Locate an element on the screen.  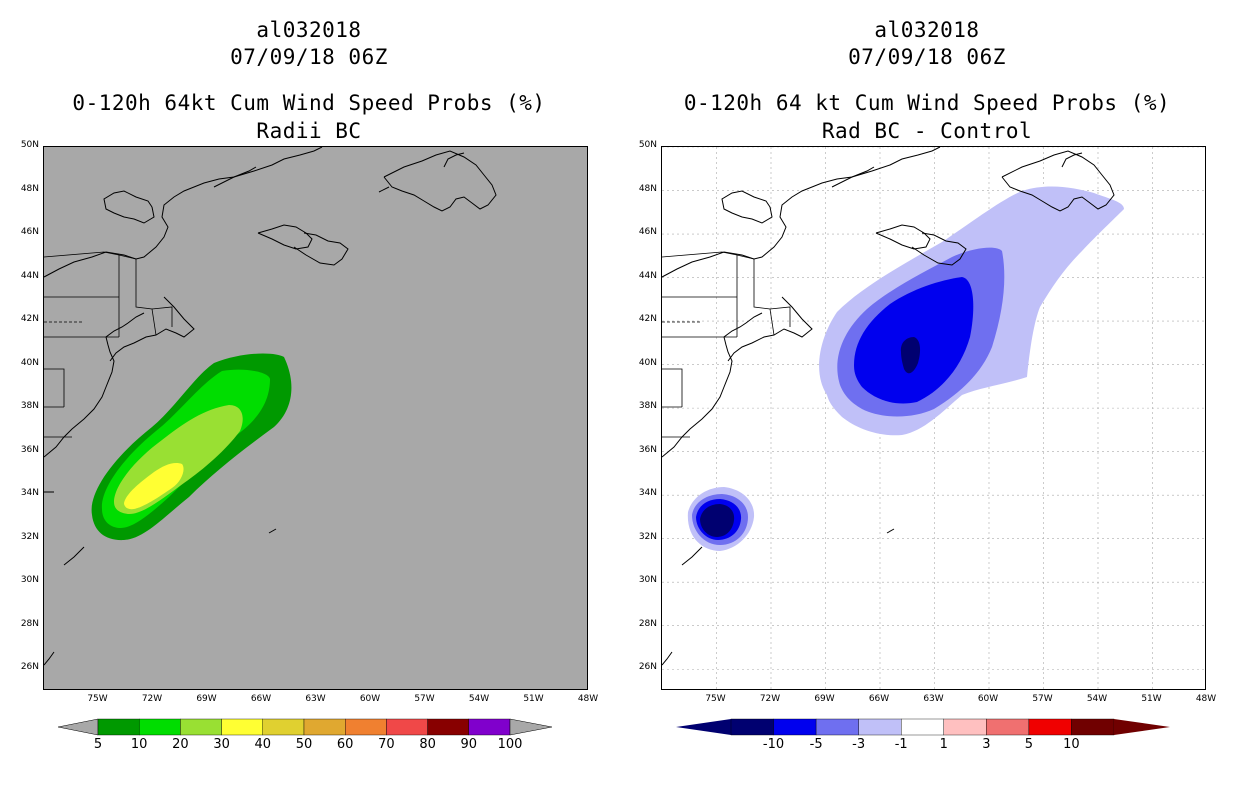
lat-label: 38N is located at coordinates (647, 406).